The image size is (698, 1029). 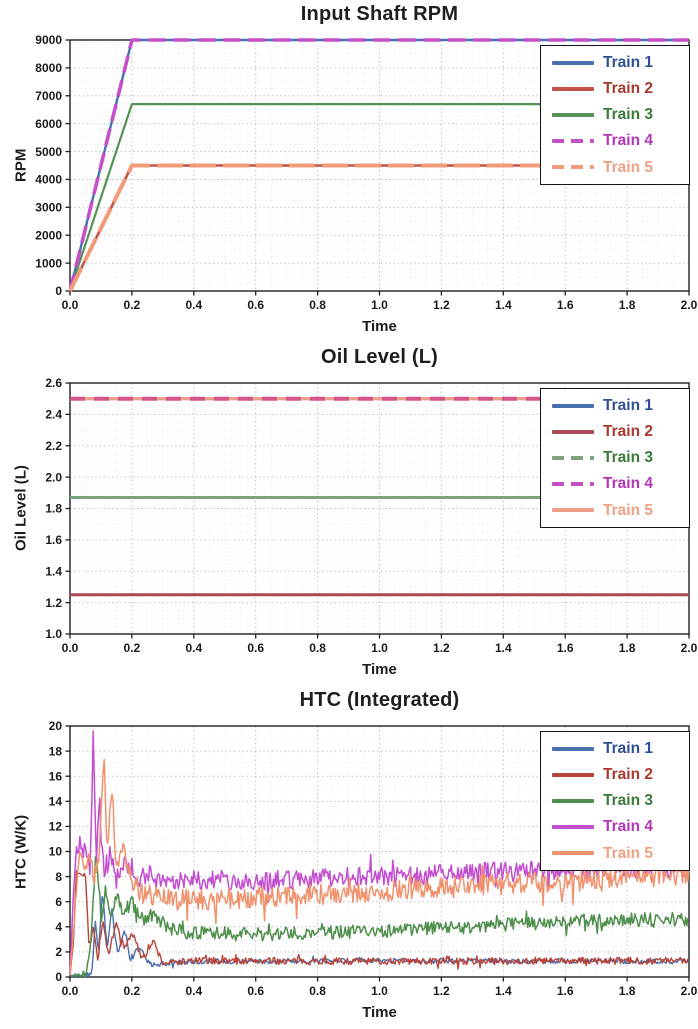 I want to click on y-tick-label: 2.2, so click(x=53, y=446).